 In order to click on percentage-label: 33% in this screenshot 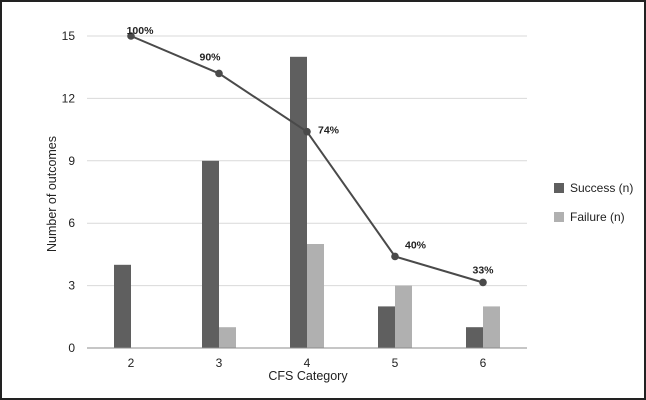, I will do `click(483, 270)`.